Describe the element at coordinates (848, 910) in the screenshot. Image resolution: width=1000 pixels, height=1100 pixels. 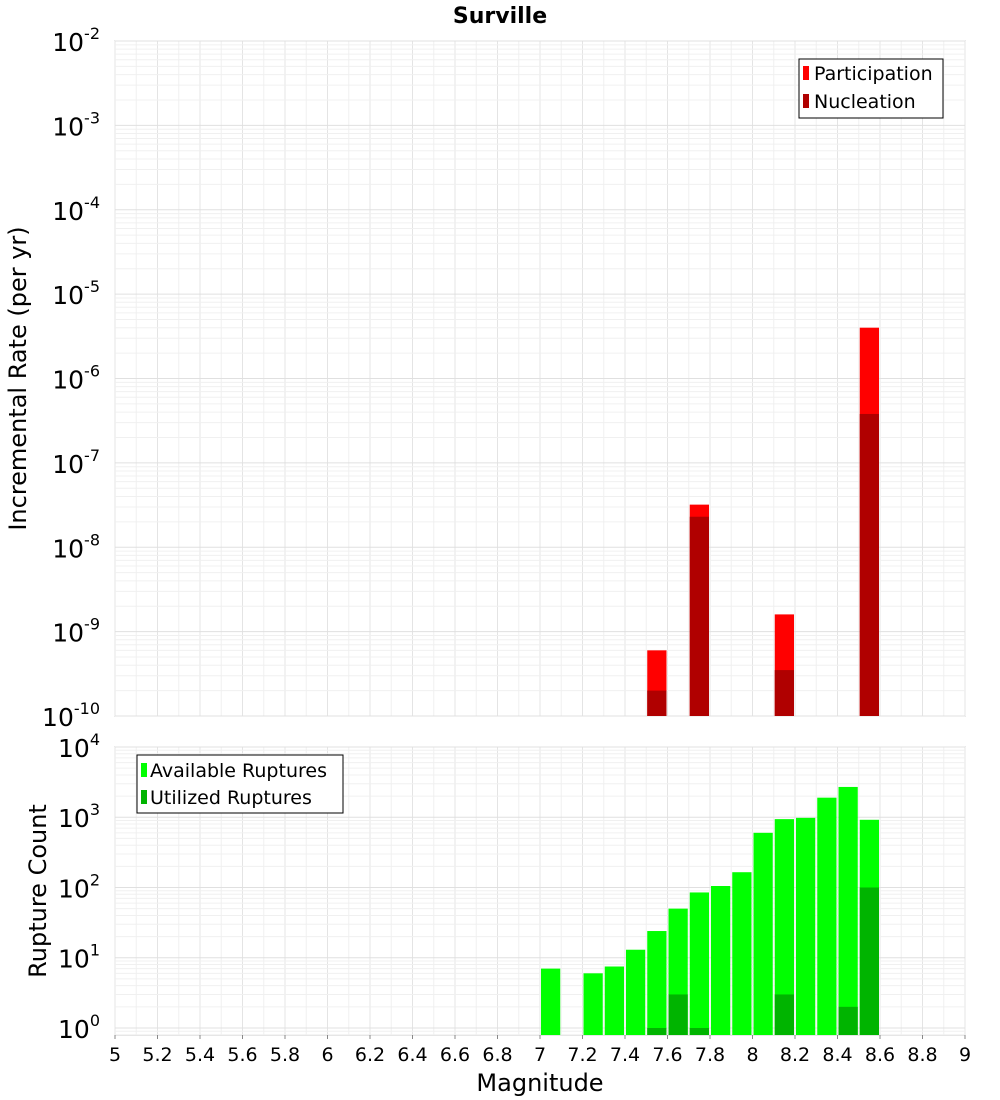
I see `bar-available-ruptures-8.45` at that location.